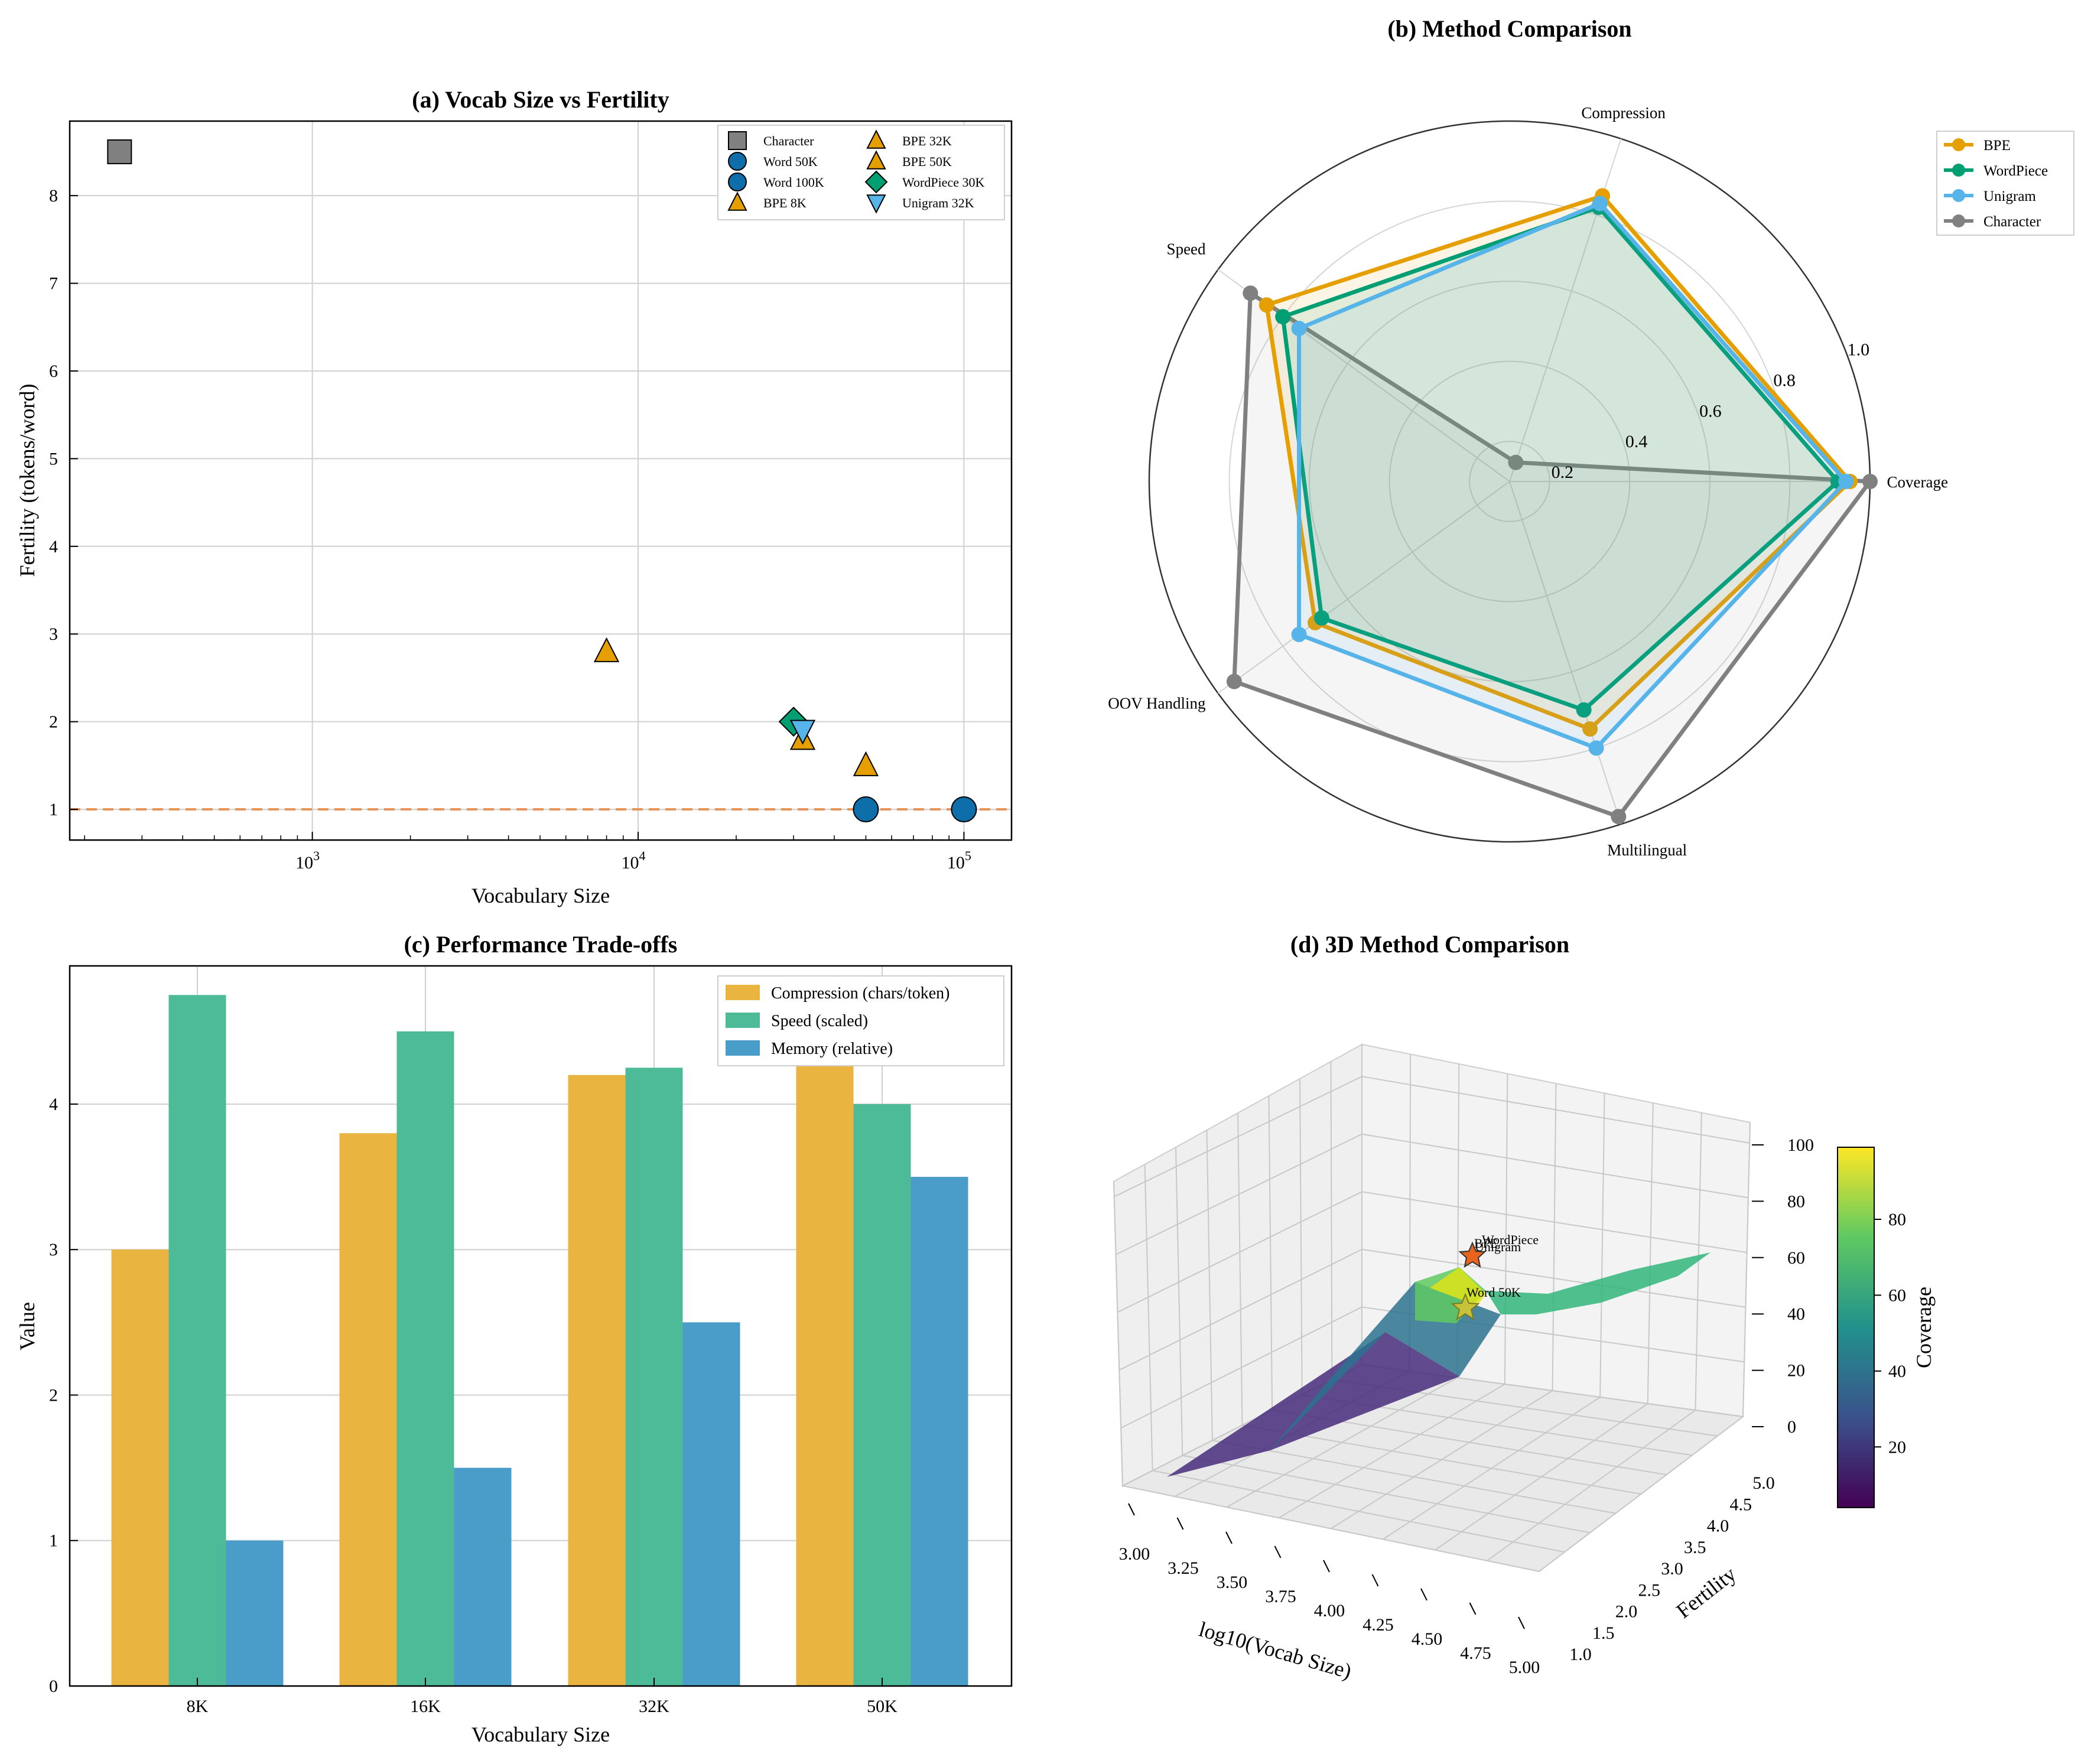  What do you see at coordinates (1623, 113) in the screenshot?
I see `axis-label-compression: Compression` at bounding box center [1623, 113].